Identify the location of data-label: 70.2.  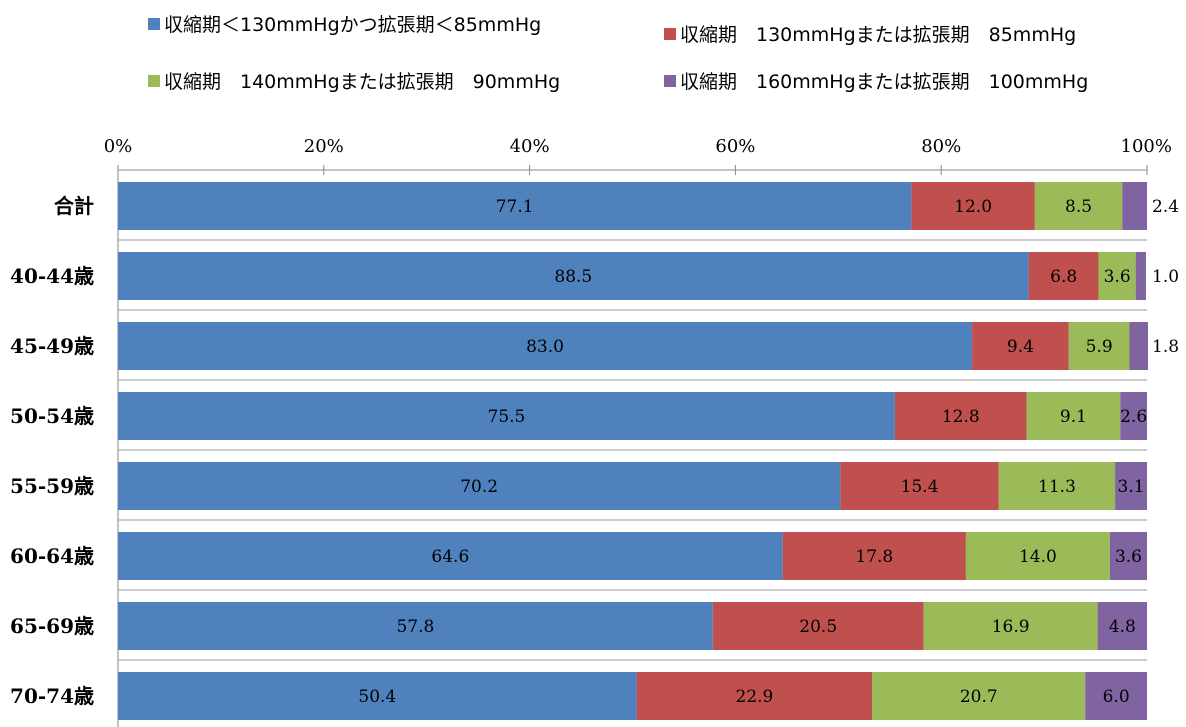
(479, 487).